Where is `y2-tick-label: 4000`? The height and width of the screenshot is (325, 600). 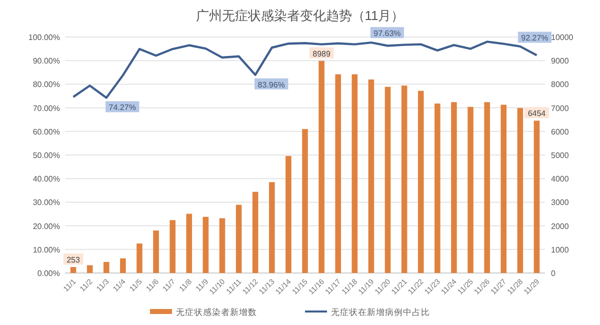 y2-tick-label: 4000 is located at coordinates (560, 179).